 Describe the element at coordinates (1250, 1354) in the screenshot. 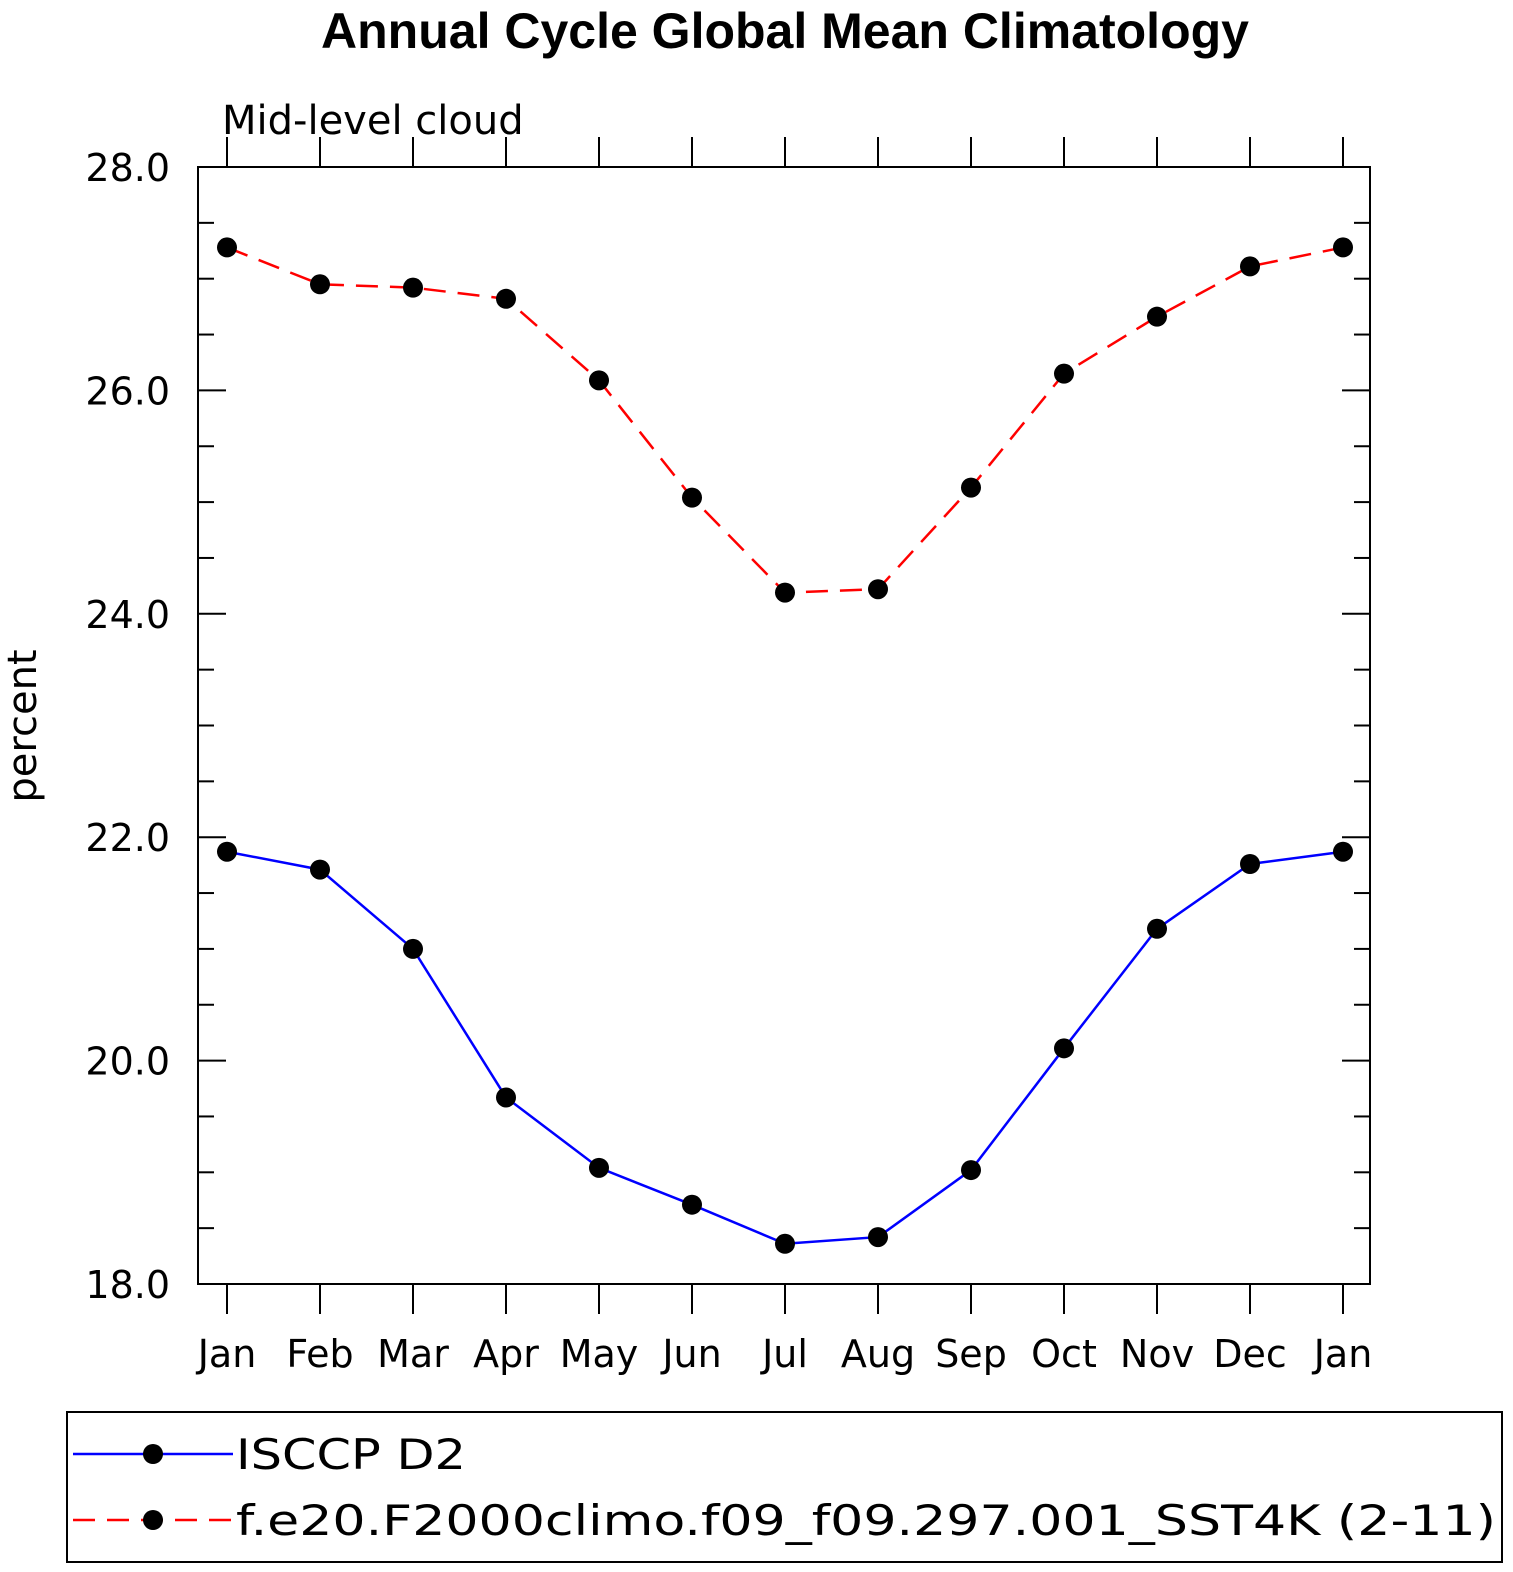

I see `x-tick-label: Dec` at that location.